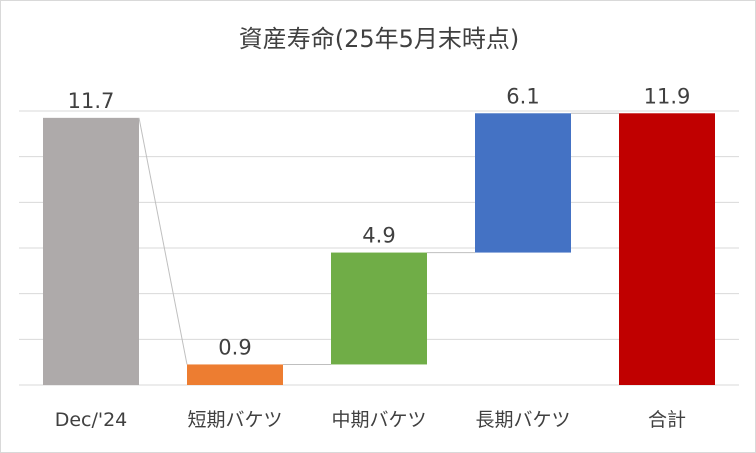 This screenshot has height=453, width=756. Describe the element at coordinates (522, 420) in the screenshot. I see `x-tick-label: 長期バケツ` at that location.